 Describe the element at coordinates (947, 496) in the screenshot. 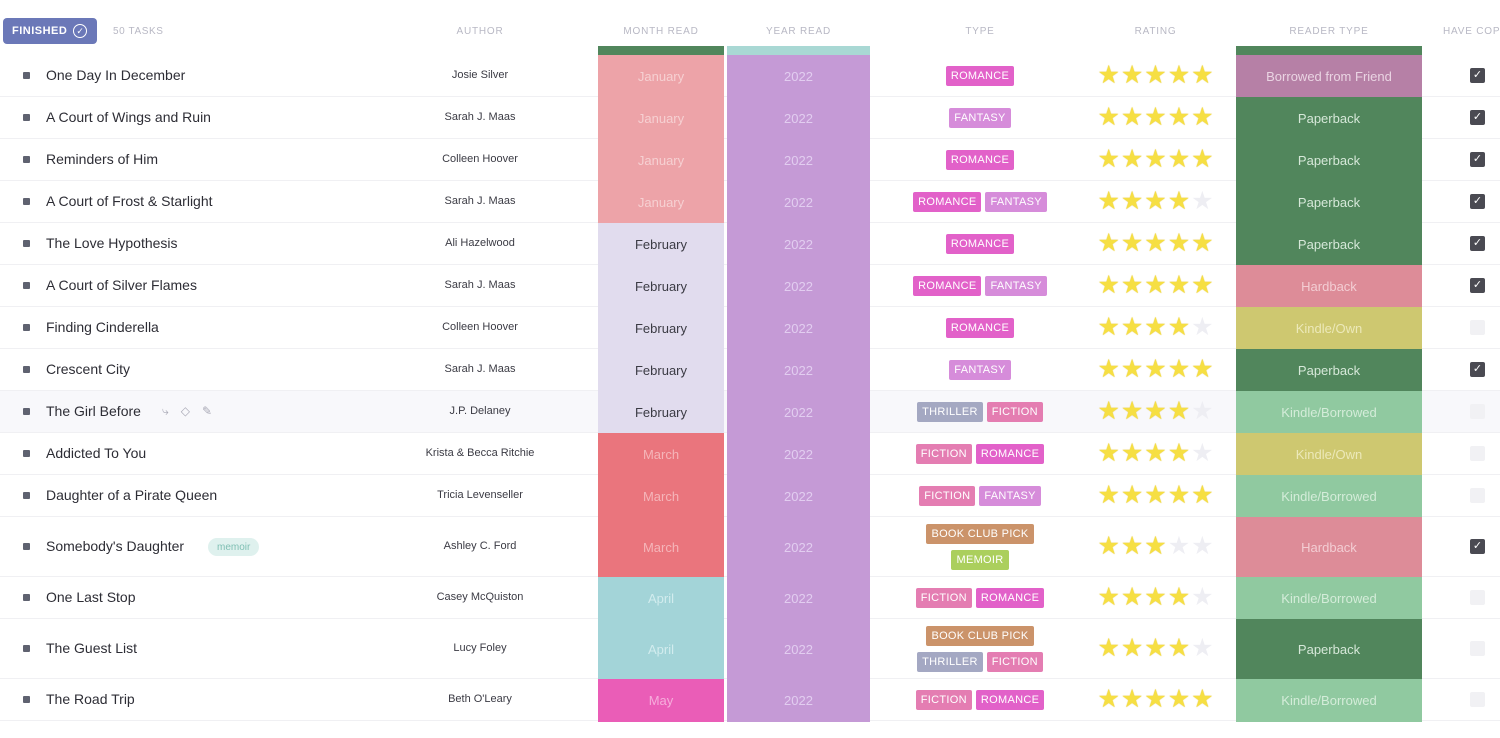

I see `type-tag: FICTION` at that location.